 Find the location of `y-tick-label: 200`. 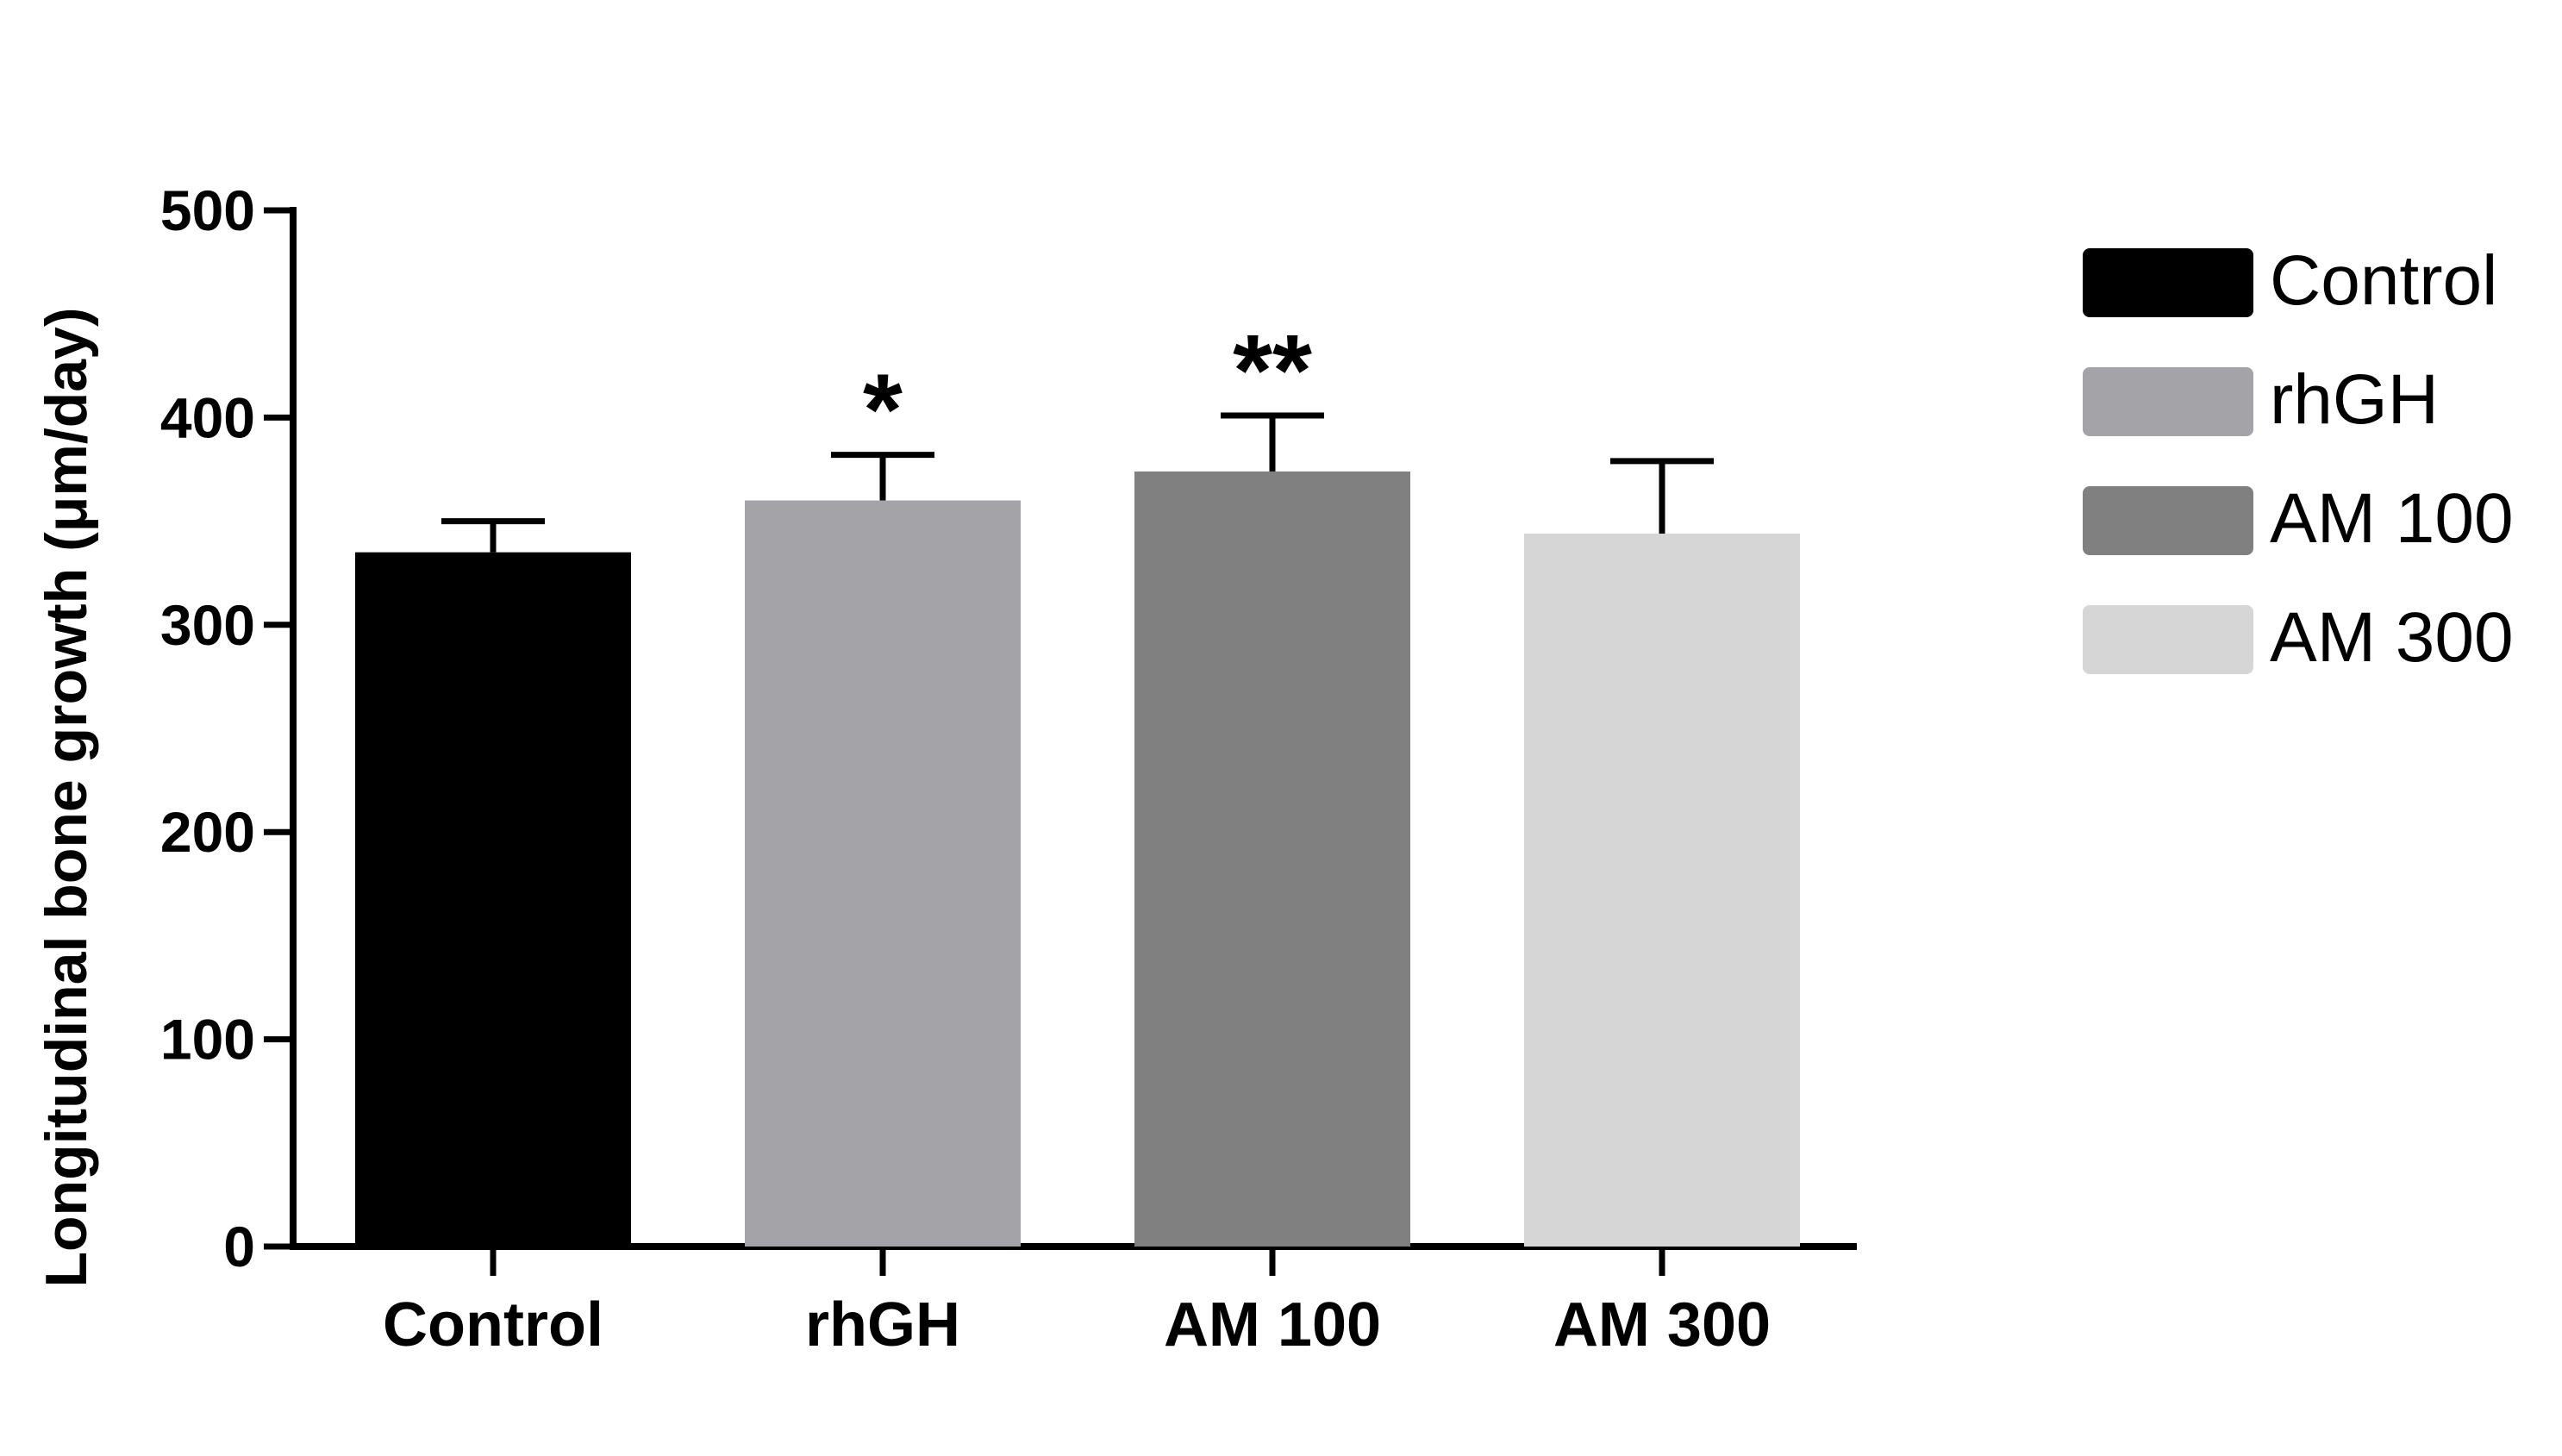

y-tick-label: 200 is located at coordinates (207, 832).